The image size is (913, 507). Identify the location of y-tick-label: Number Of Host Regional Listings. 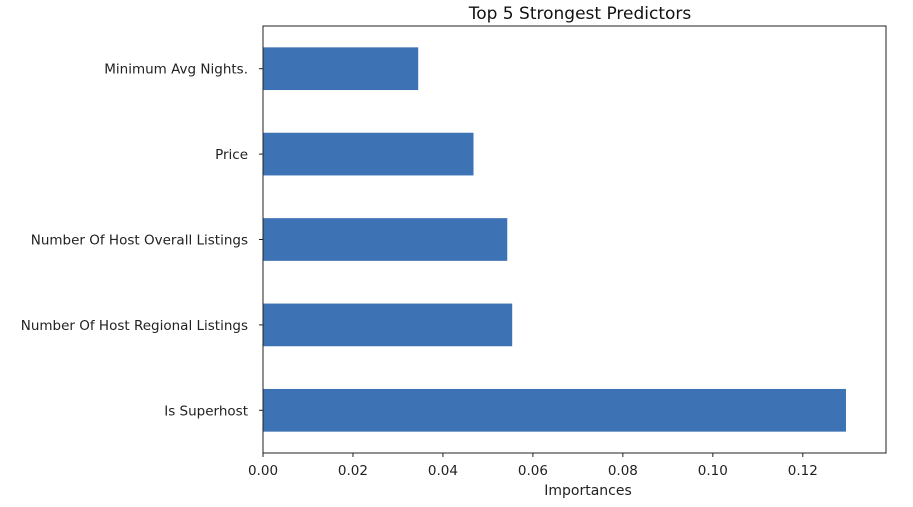
(134, 326).